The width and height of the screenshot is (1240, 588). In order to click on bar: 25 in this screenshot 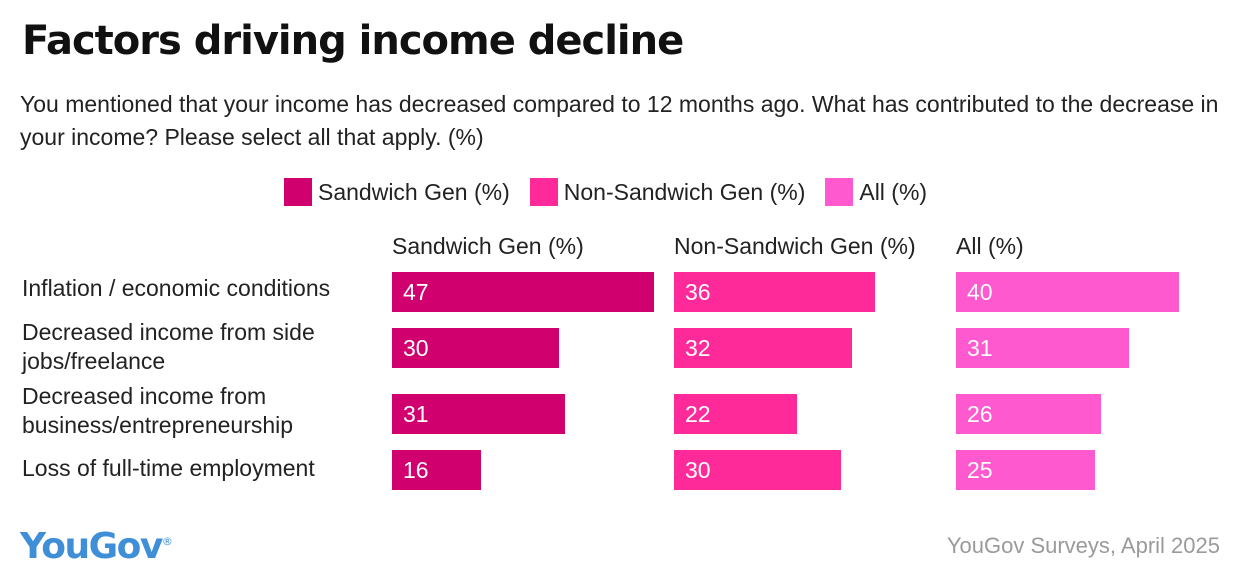, I will do `click(1025, 470)`.